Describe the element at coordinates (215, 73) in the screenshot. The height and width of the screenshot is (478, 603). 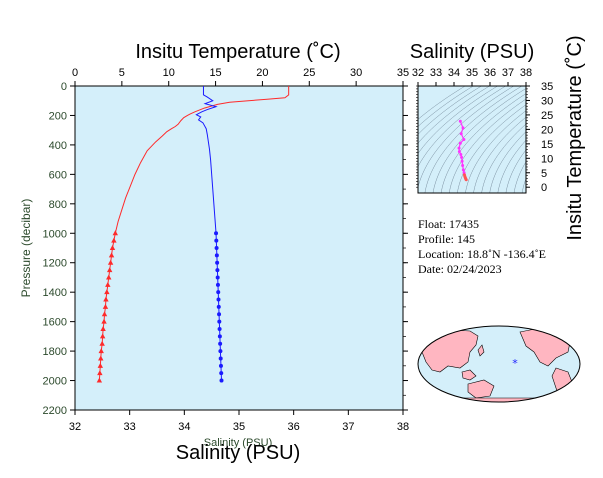
I see `temperature-tick-label: 15` at that location.